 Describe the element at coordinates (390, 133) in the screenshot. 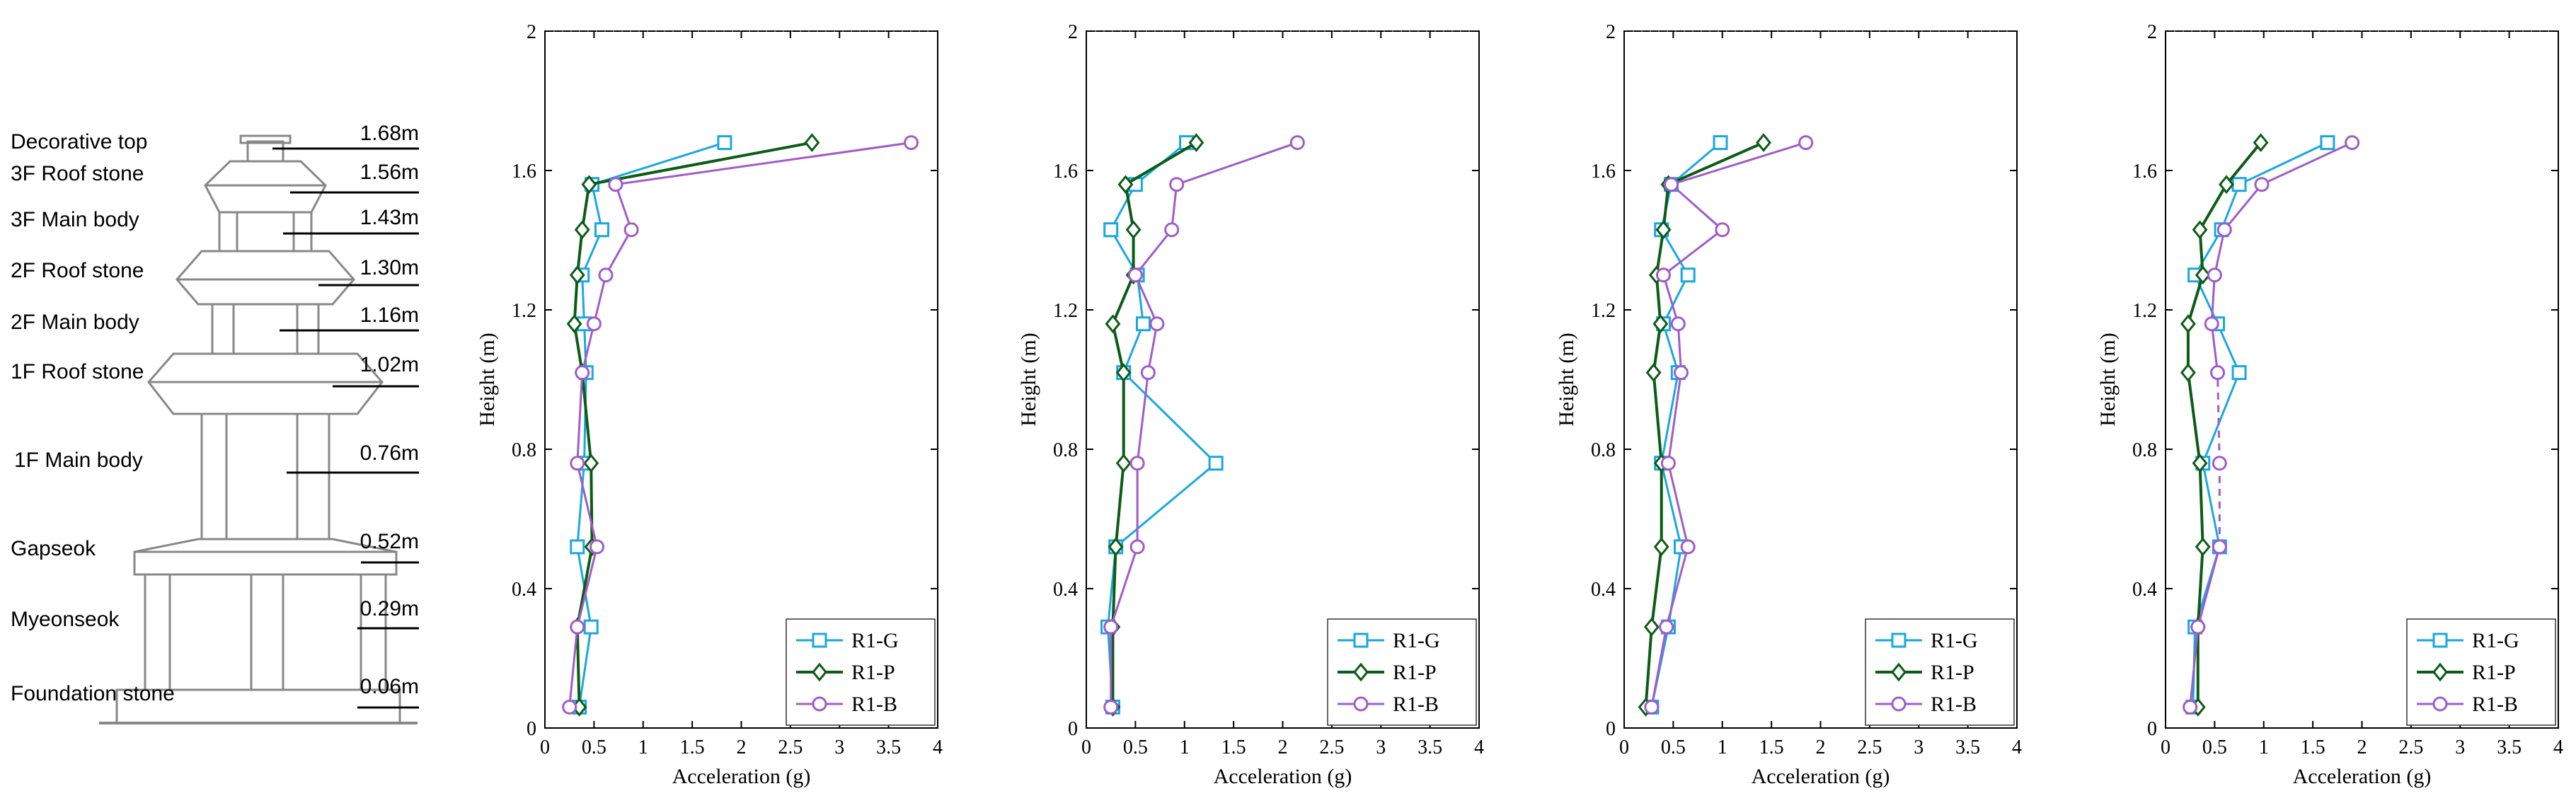

I see `height-value-label: 1.68m` at that location.